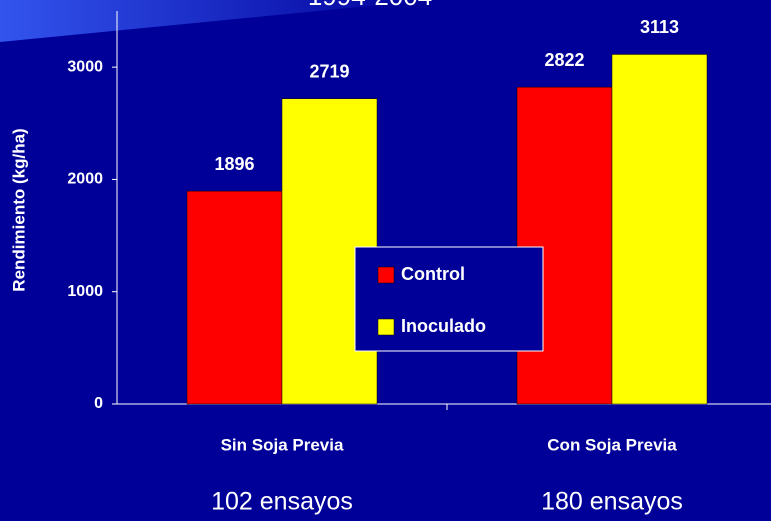 The image size is (771, 521). Describe the element at coordinates (85, 179) in the screenshot. I see `y-tick-label: 2000` at that location.